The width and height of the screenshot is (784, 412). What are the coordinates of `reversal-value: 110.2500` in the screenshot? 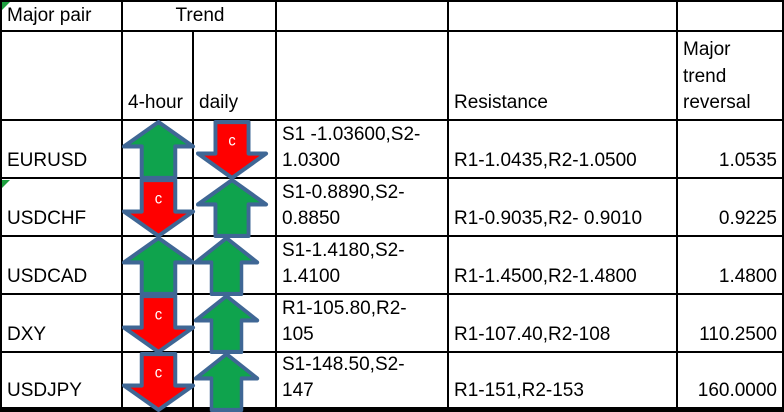 It's located at (738, 334).